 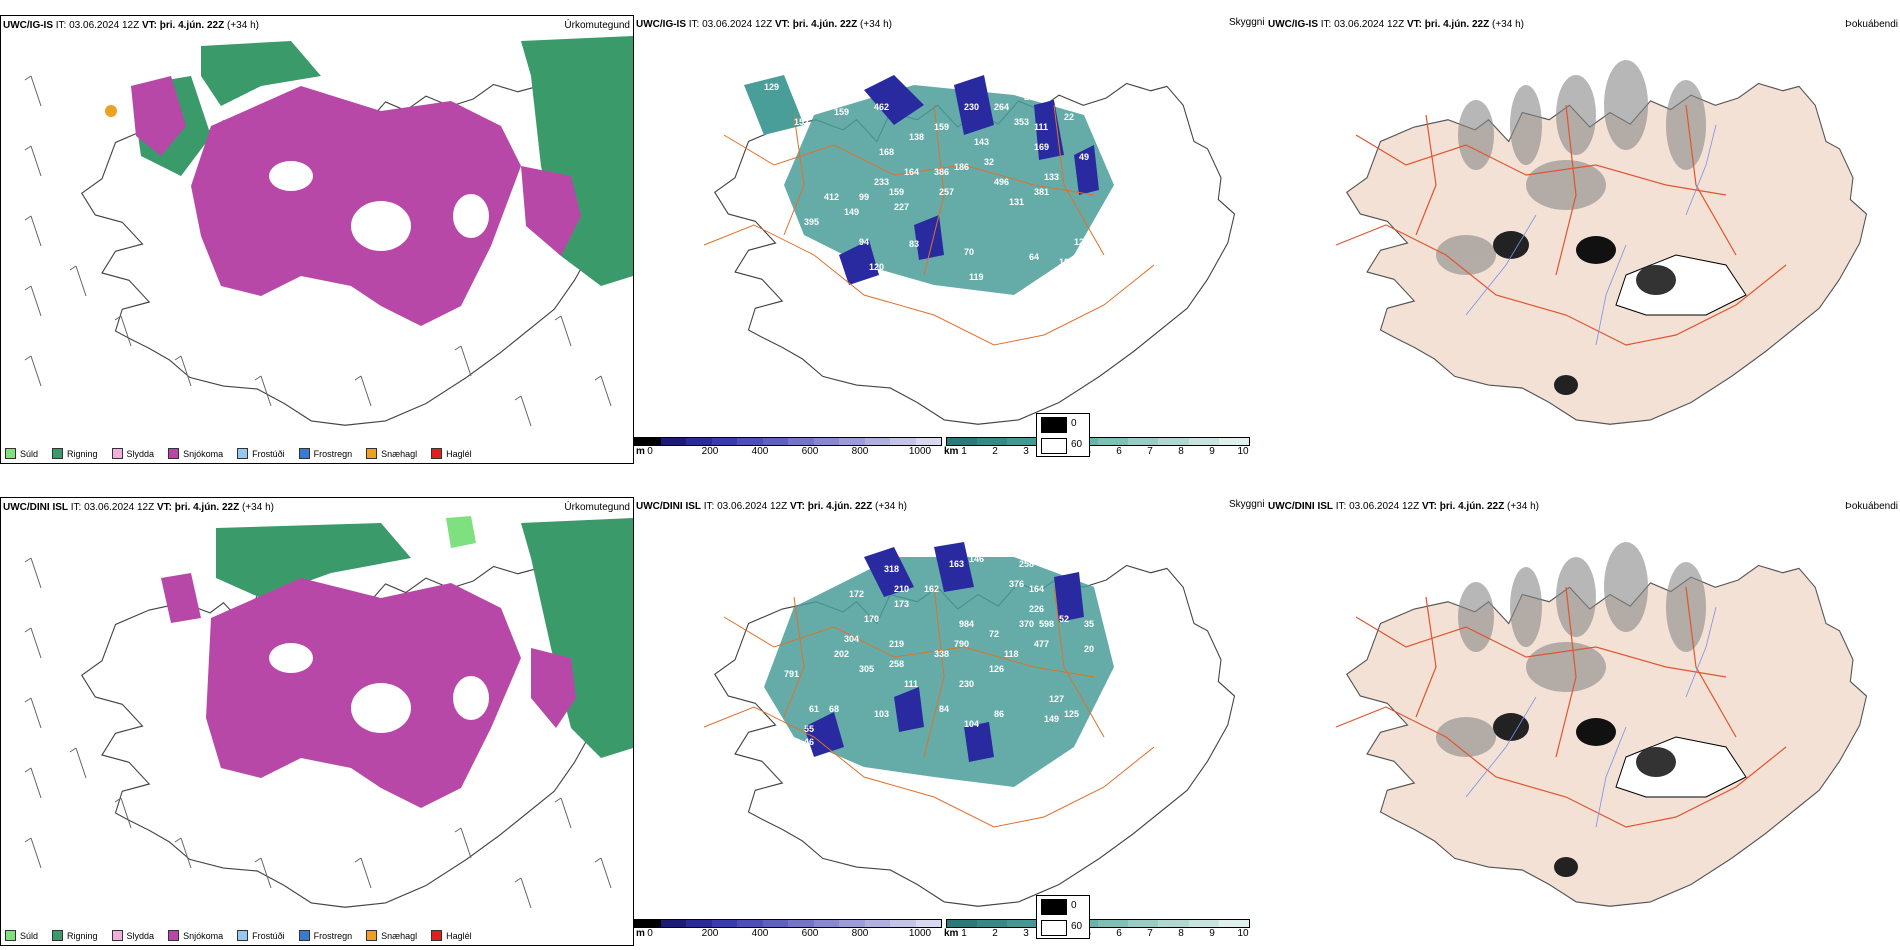 What do you see at coordinates (1871, 24) in the screenshot?
I see `panel-variable-label: Þokuábendi` at bounding box center [1871, 24].